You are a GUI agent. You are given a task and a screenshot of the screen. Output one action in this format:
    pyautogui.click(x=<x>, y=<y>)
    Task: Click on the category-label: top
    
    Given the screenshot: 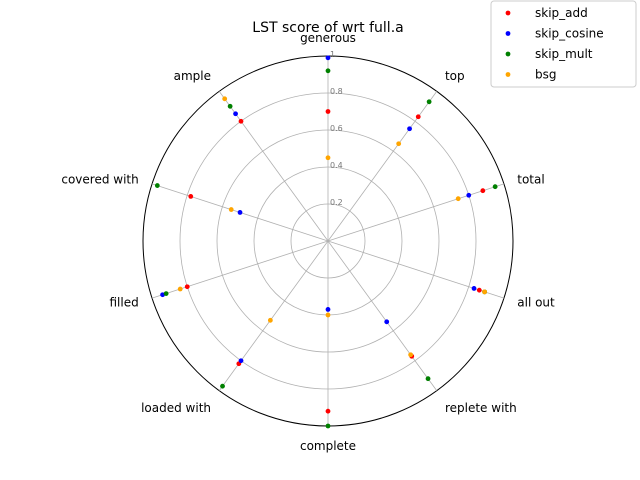 What is the action you would take?
    pyautogui.click(x=455, y=76)
    